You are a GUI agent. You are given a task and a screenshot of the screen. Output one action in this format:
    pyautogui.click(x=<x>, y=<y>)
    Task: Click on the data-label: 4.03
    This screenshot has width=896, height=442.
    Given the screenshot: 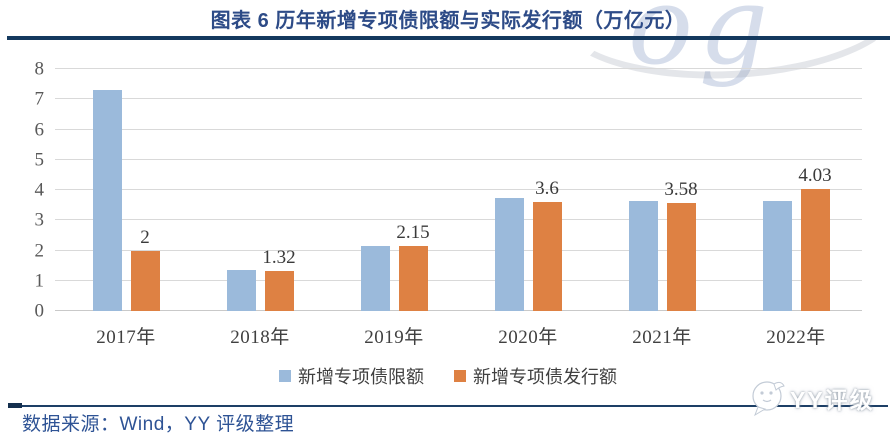 What is the action you would take?
    pyautogui.click(x=815, y=176)
    